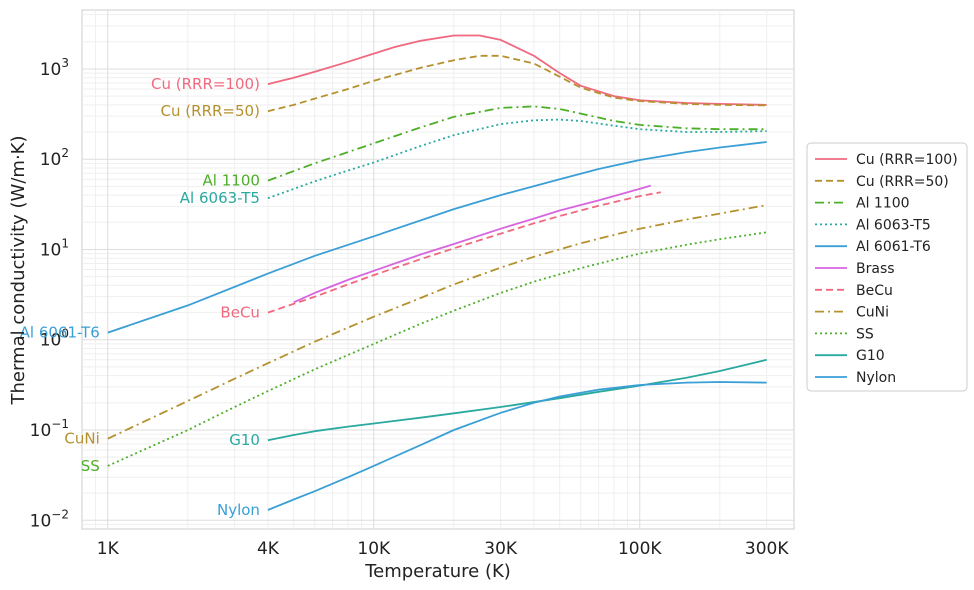 This screenshot has height=590, width=974. What do you see at coordinates (54, 339) in the screenshot?
I see `y-tick-label: 10⁰` at bounding box center [54, 339].